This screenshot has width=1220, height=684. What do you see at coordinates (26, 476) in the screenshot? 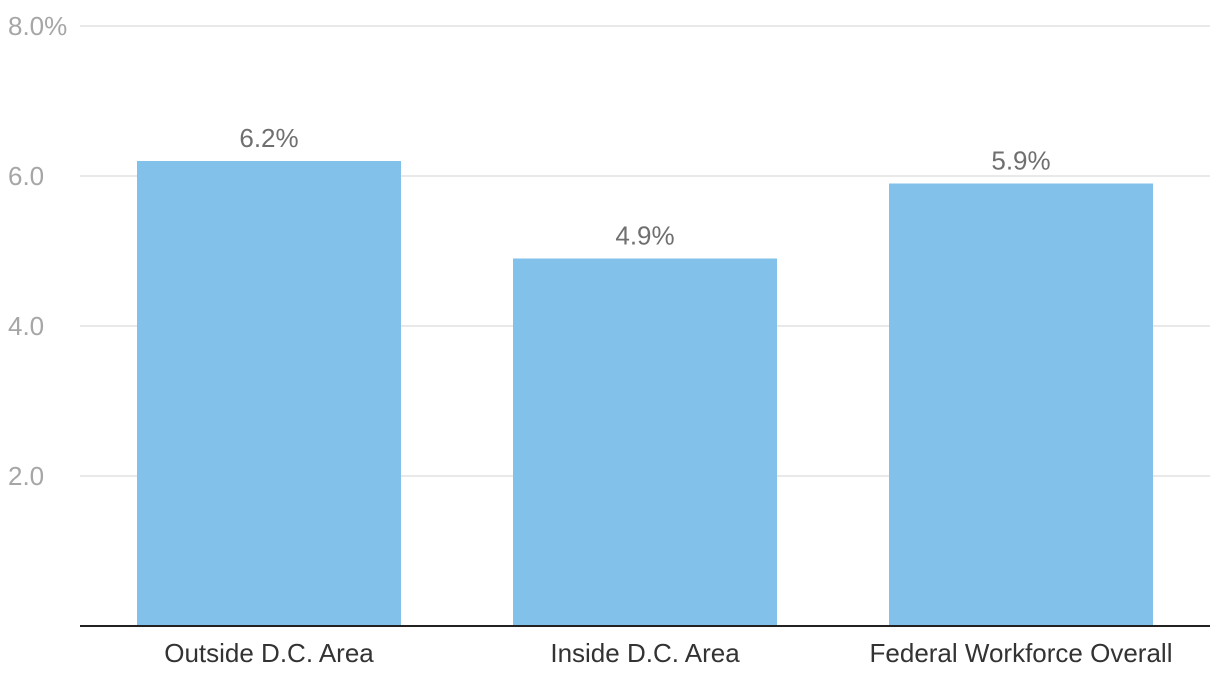
I see `y-tick-label: 2.0` at bounding box center [26, 476].